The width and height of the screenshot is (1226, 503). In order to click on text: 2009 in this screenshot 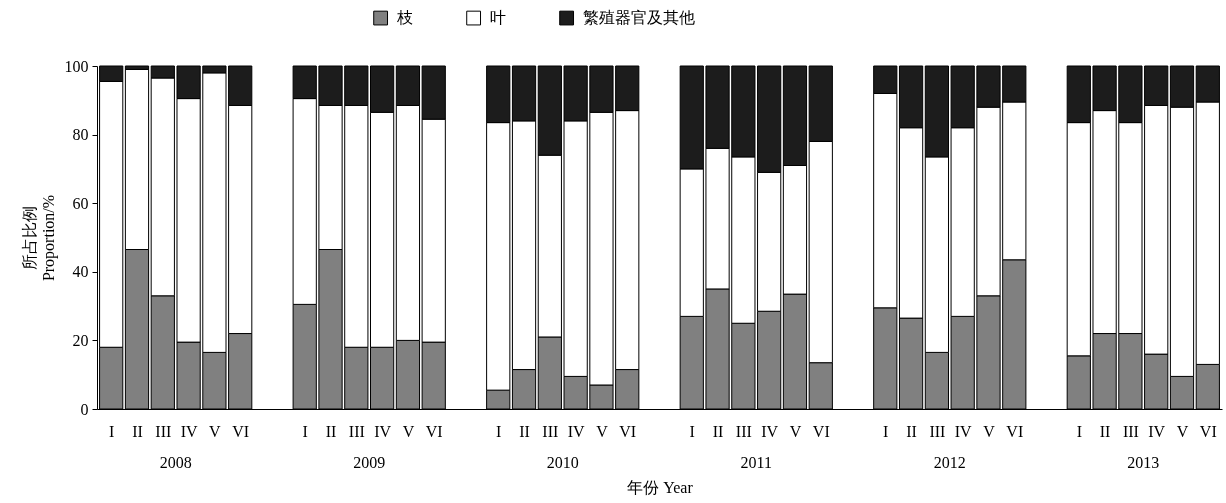, I will do `click(369, 462)`.